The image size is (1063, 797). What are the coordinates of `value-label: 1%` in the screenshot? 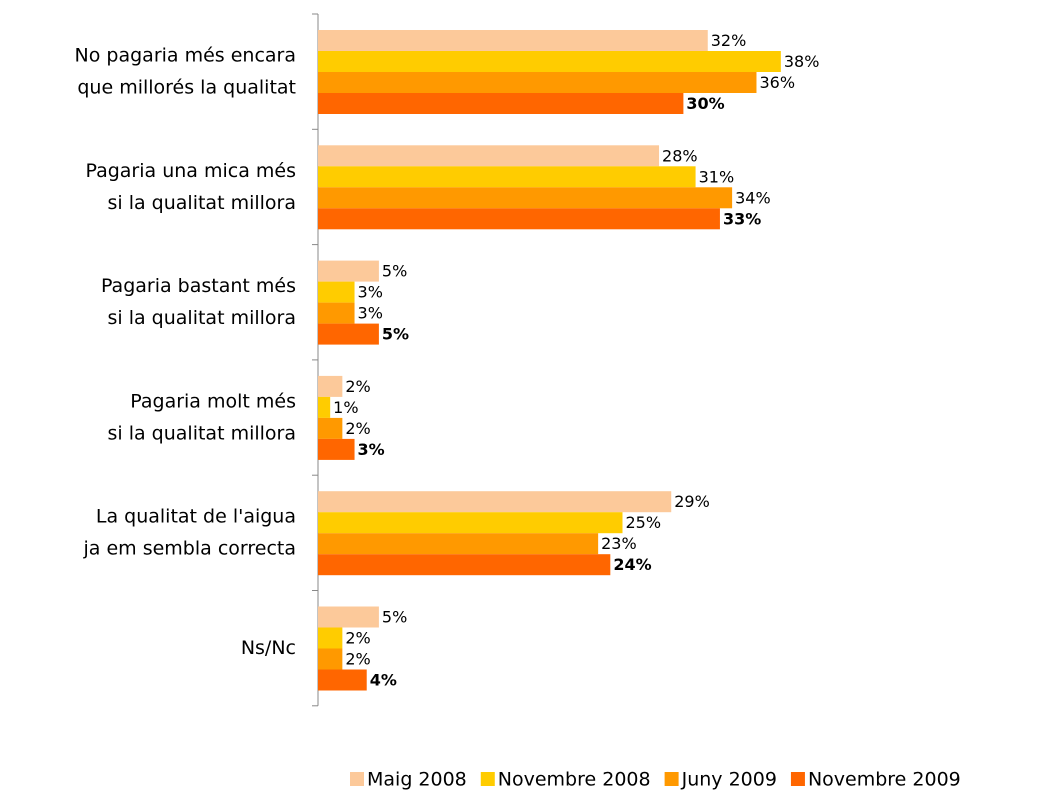 It's located at (345, 407).